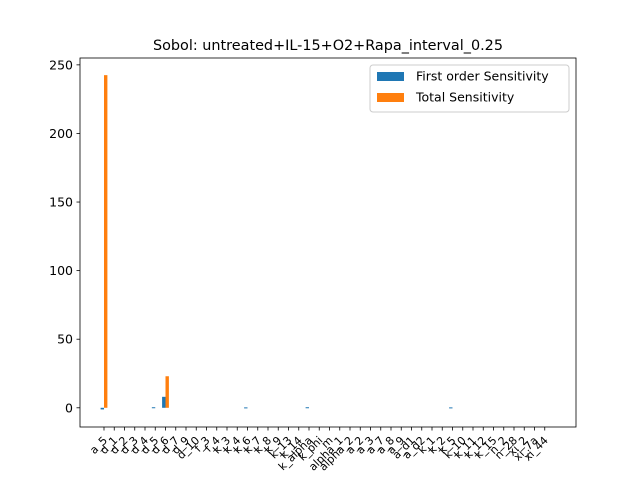  Describe the element at coordinates (61, 202) in the screenshot. I see `y-tick-label: 150` at that location.